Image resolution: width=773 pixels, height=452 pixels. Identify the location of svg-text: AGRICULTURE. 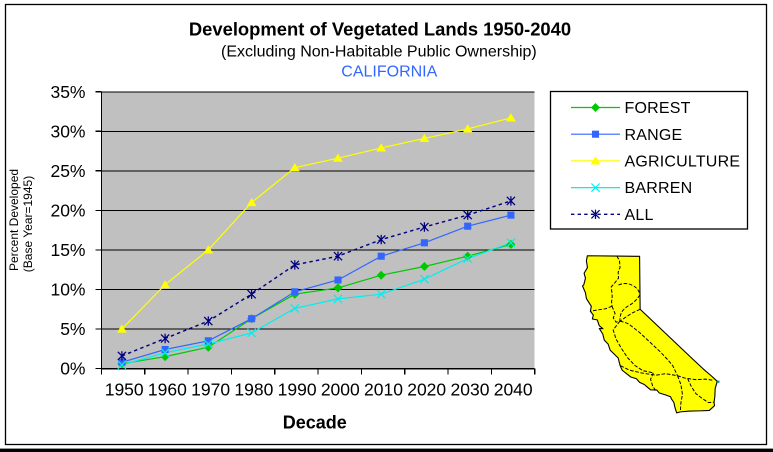
(683, 162).